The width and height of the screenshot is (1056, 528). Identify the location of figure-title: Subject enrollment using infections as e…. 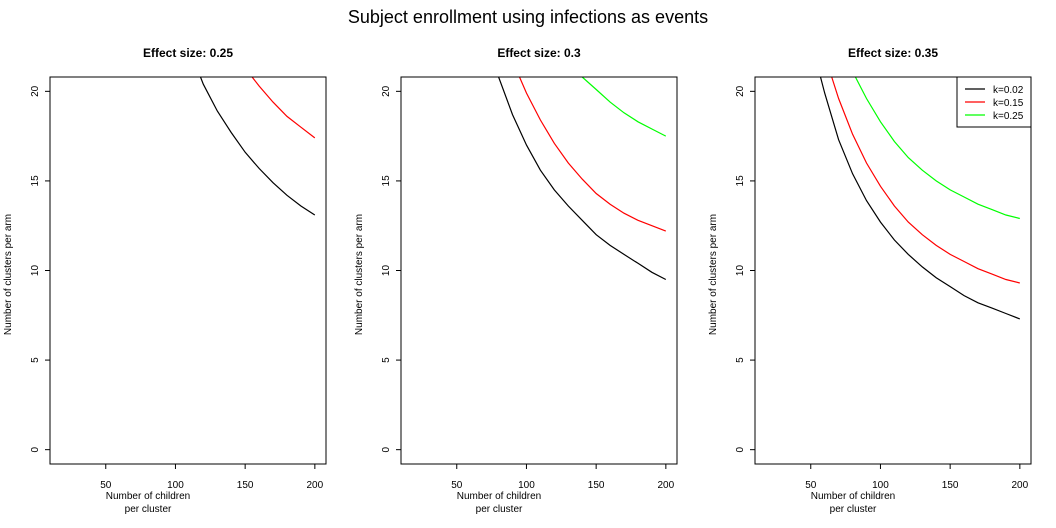
(528, 17).